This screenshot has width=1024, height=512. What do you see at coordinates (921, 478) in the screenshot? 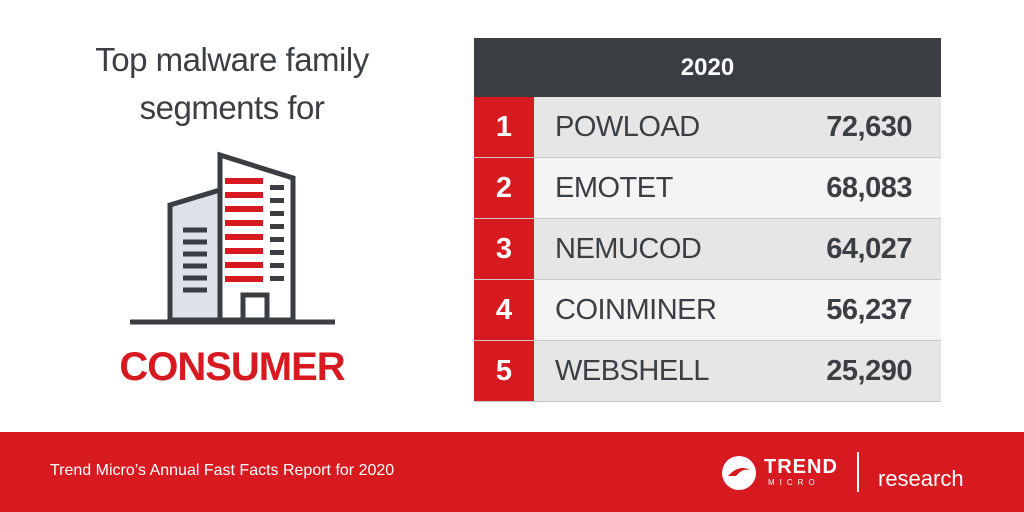
I see `research: research` at bounding box center [921, 478].